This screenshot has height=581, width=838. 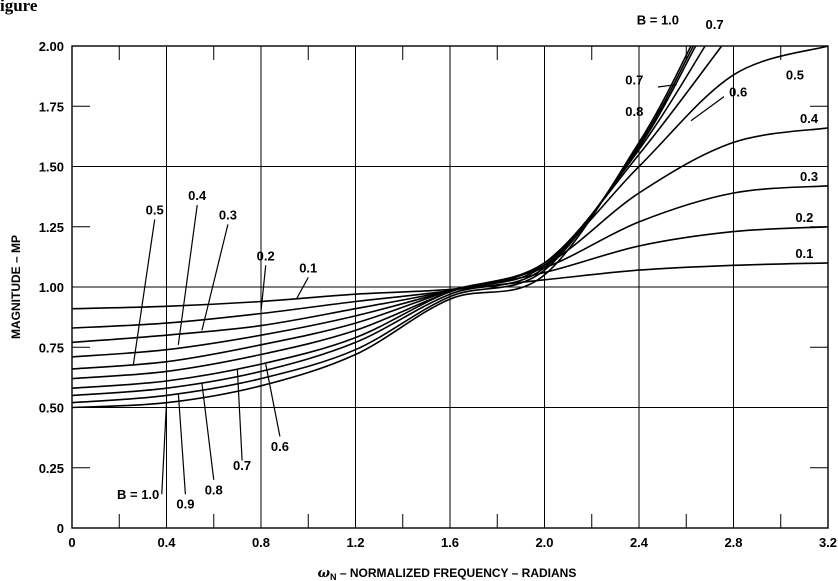 I want to click on x-tick-label: 0.4, so click(x=166, y=542).